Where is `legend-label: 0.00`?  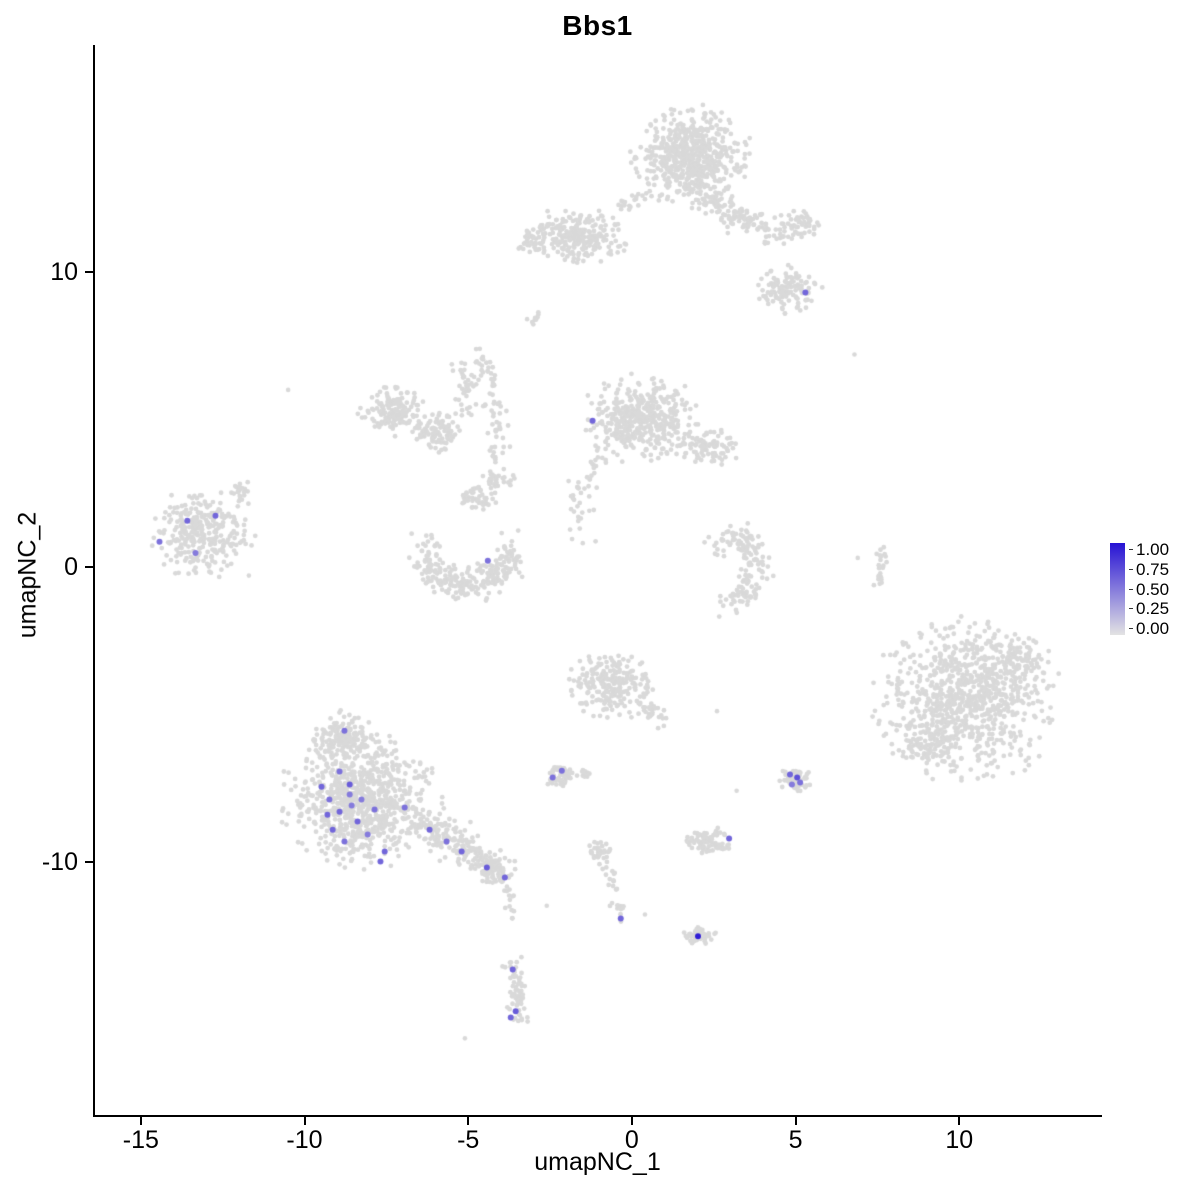 legend-label: 0.00 is located at coordinates (1149, 628).